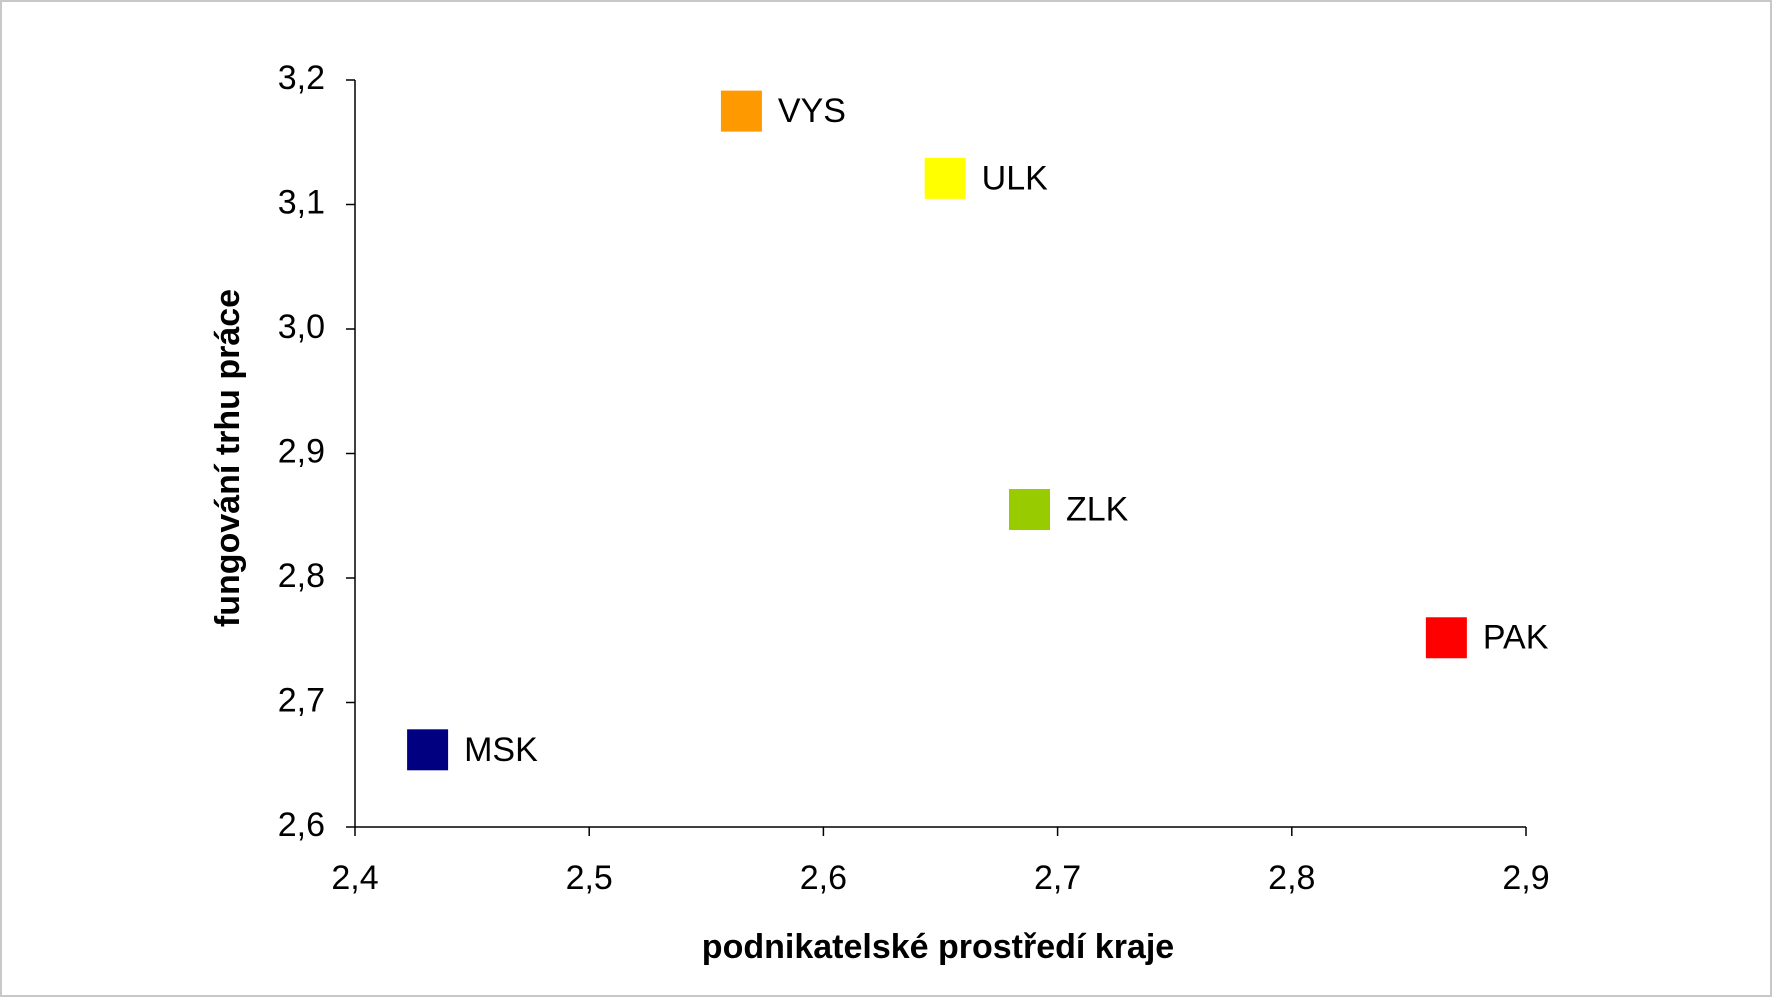 Image resolution: width=1772 pixels, height=997 pixels. Describe the element at coordinates (501, 750) in the screenshot. I see `point-label: MSK` at that location.